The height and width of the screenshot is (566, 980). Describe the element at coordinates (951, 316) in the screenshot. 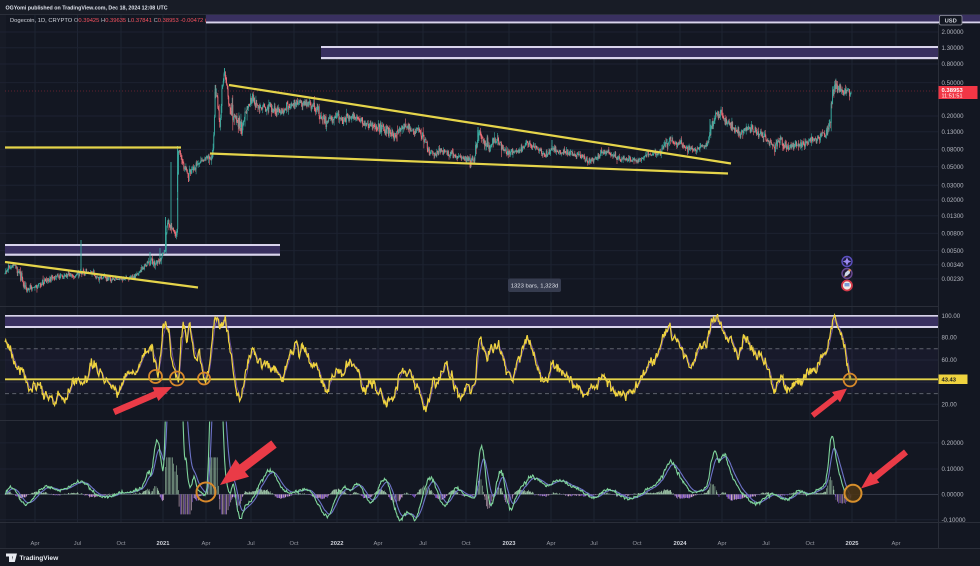

I see `svg-text: 100.00` at that location.